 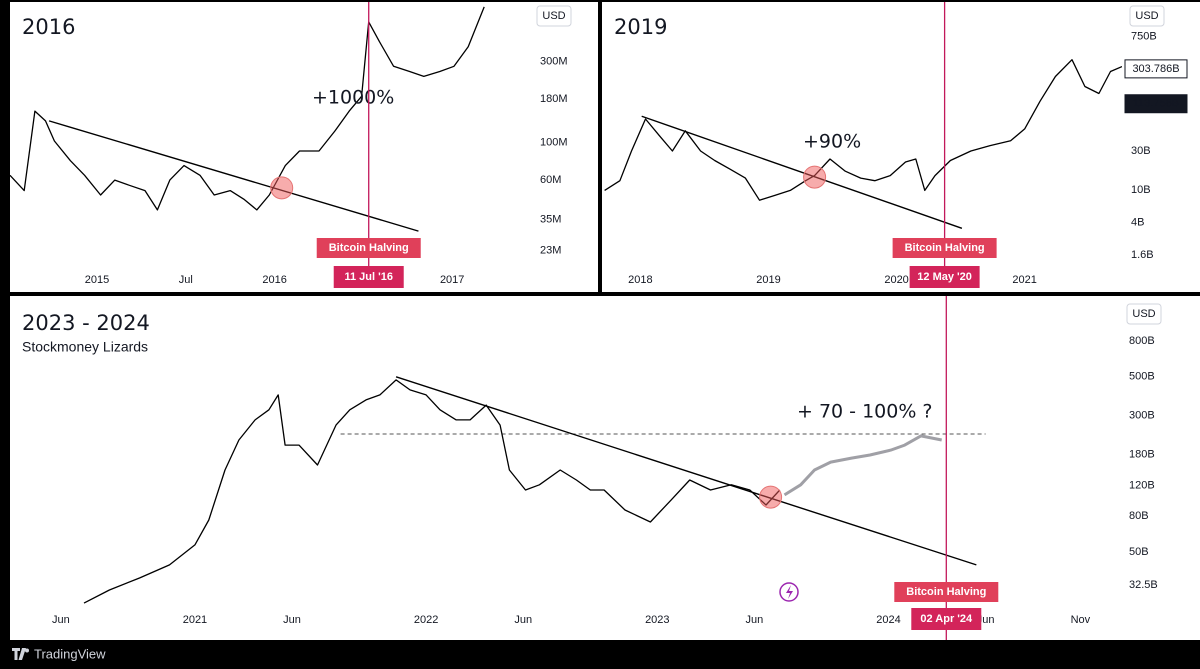 What do you see at coordinates (768, 280) in the screenshot?
I see `x-tick-label: 2019` at bounding box center [768, 280].